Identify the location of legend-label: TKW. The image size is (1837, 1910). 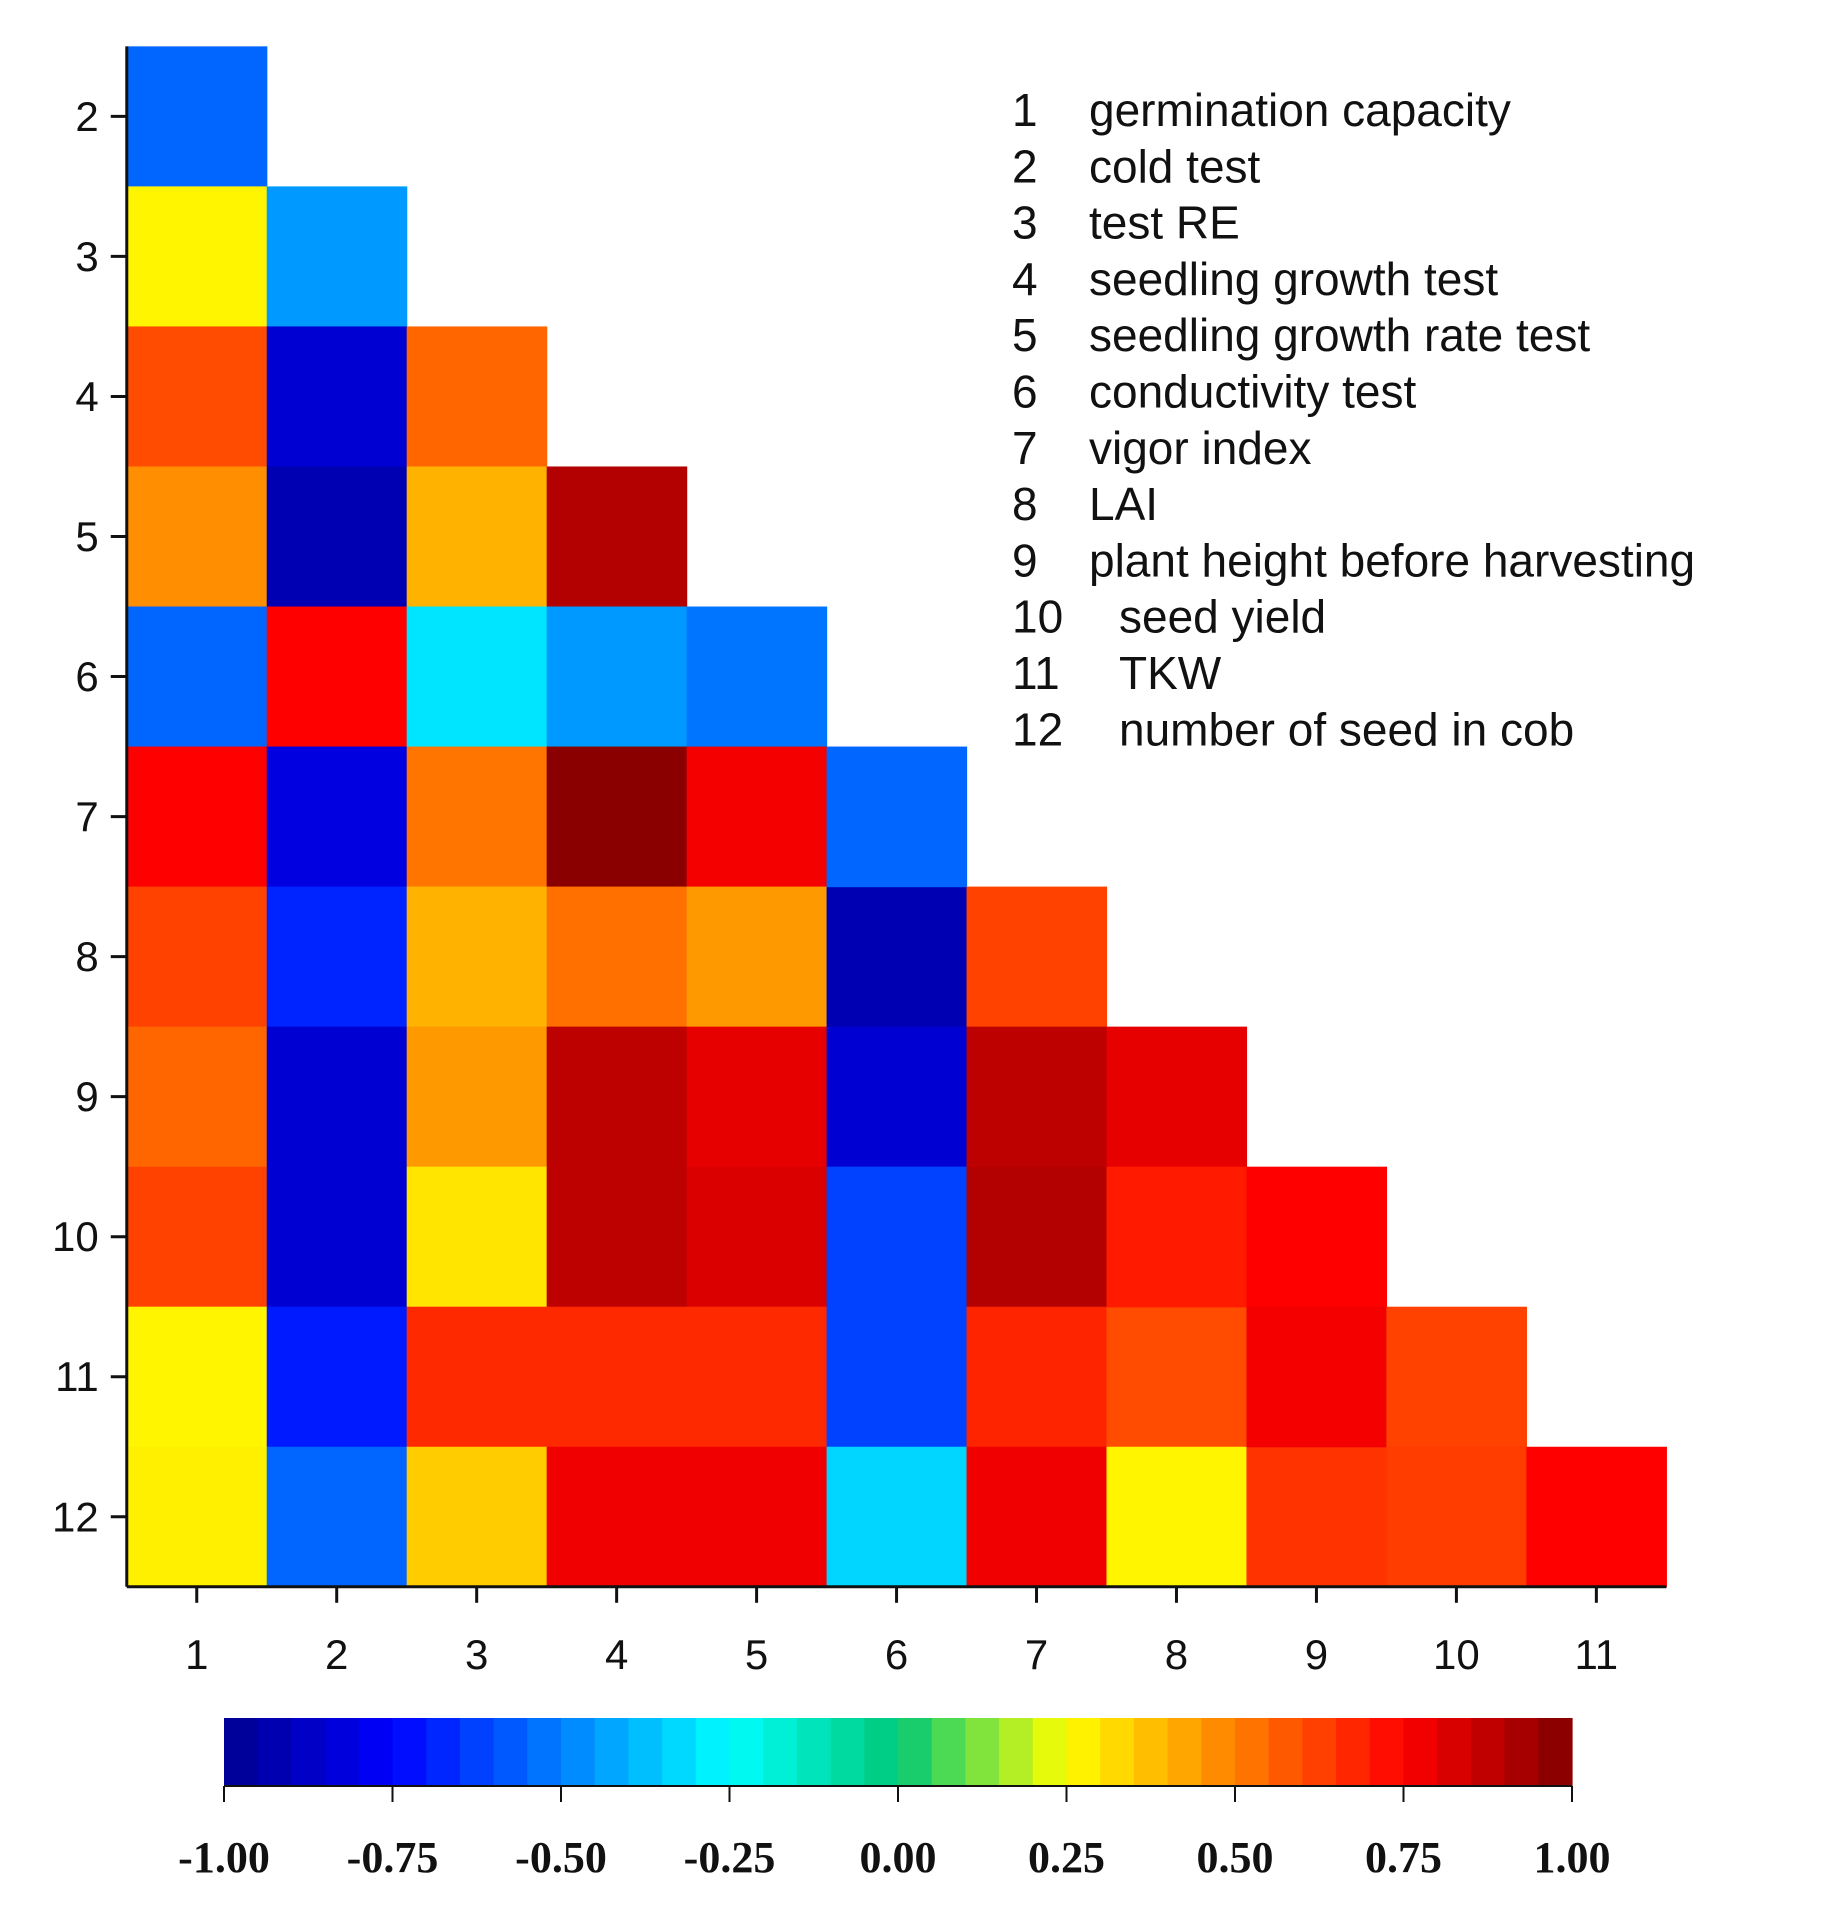
(1170, 673).